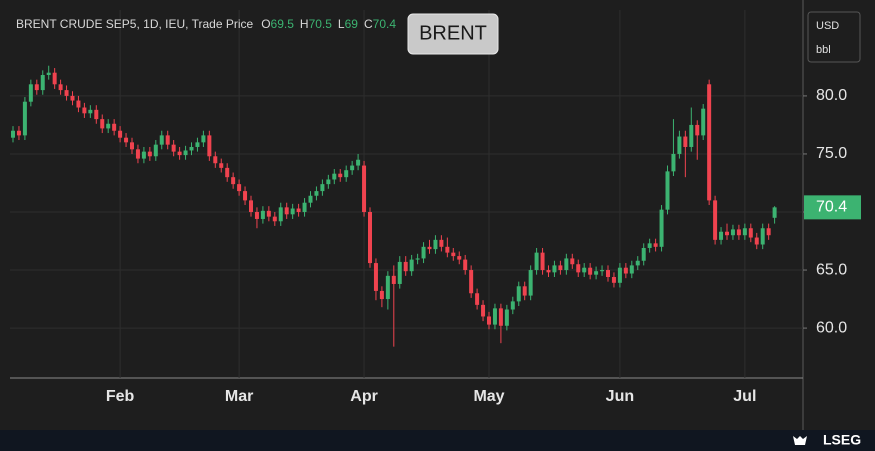  I want to click on legend-label: H, so click(304, 24).